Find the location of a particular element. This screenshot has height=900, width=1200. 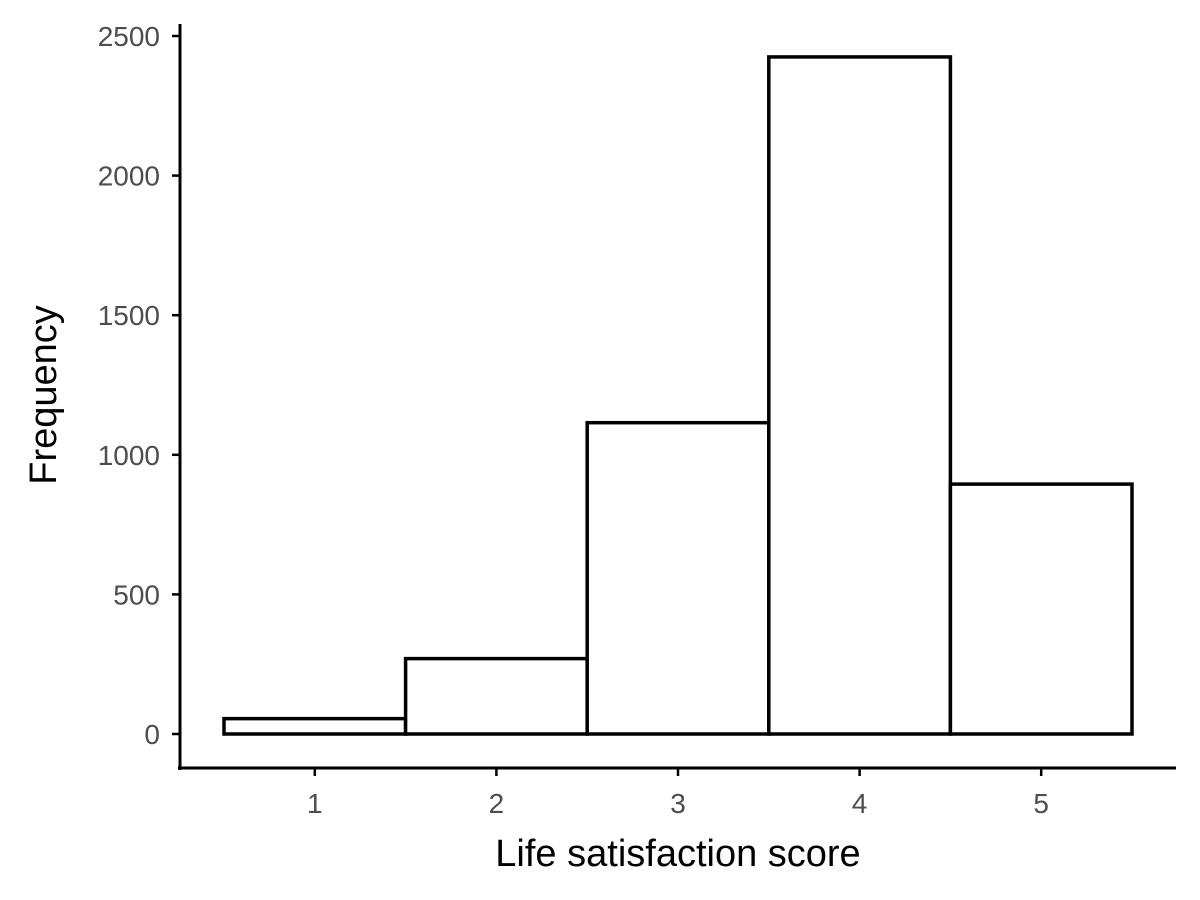

x-tick-label: 3 is located at coordinates (678, 803).